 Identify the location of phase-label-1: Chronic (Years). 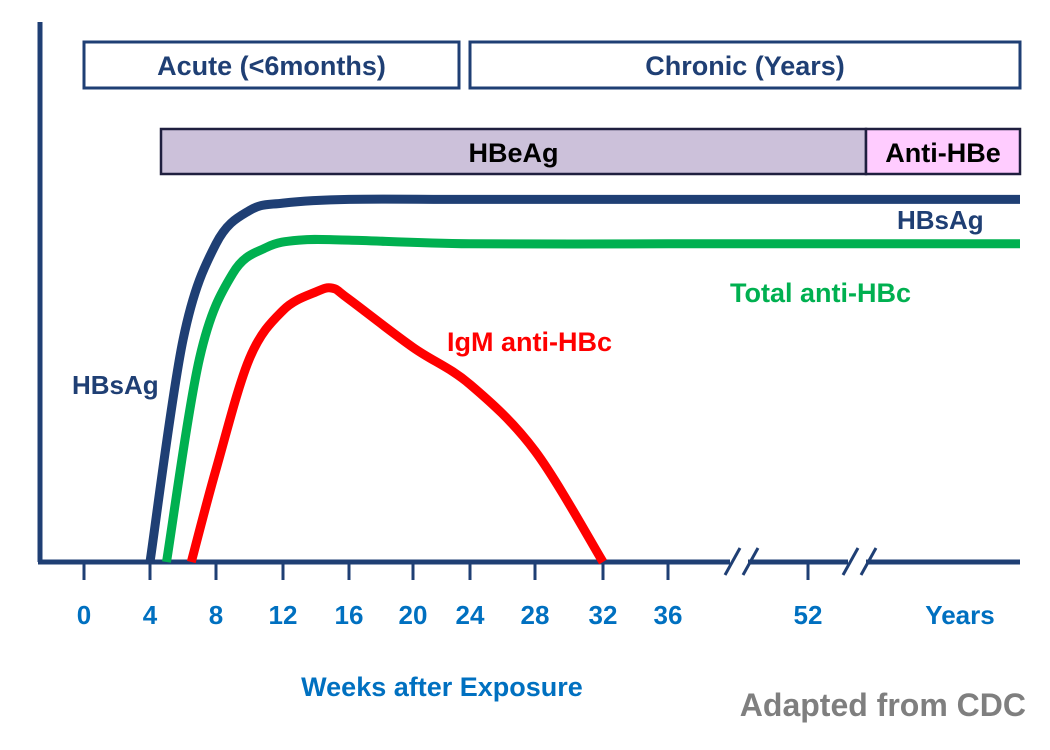
(745, 66).